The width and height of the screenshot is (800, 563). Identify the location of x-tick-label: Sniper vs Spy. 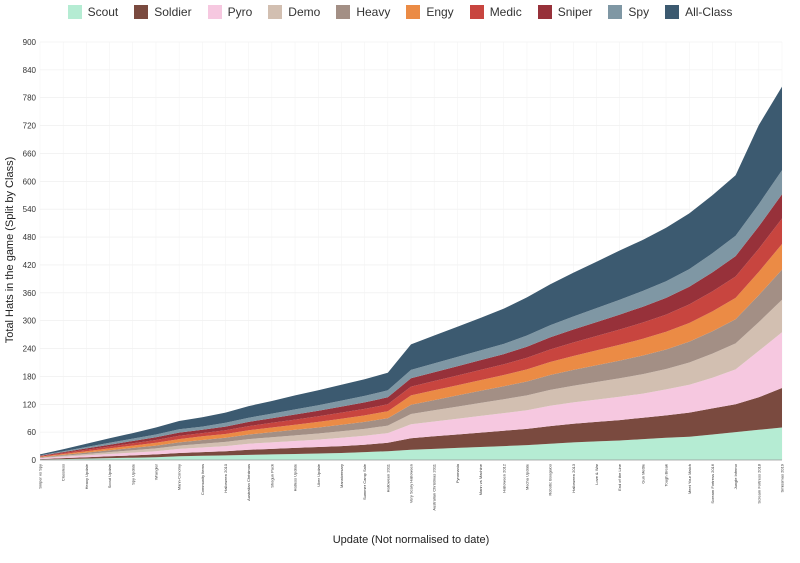
(40, 476).